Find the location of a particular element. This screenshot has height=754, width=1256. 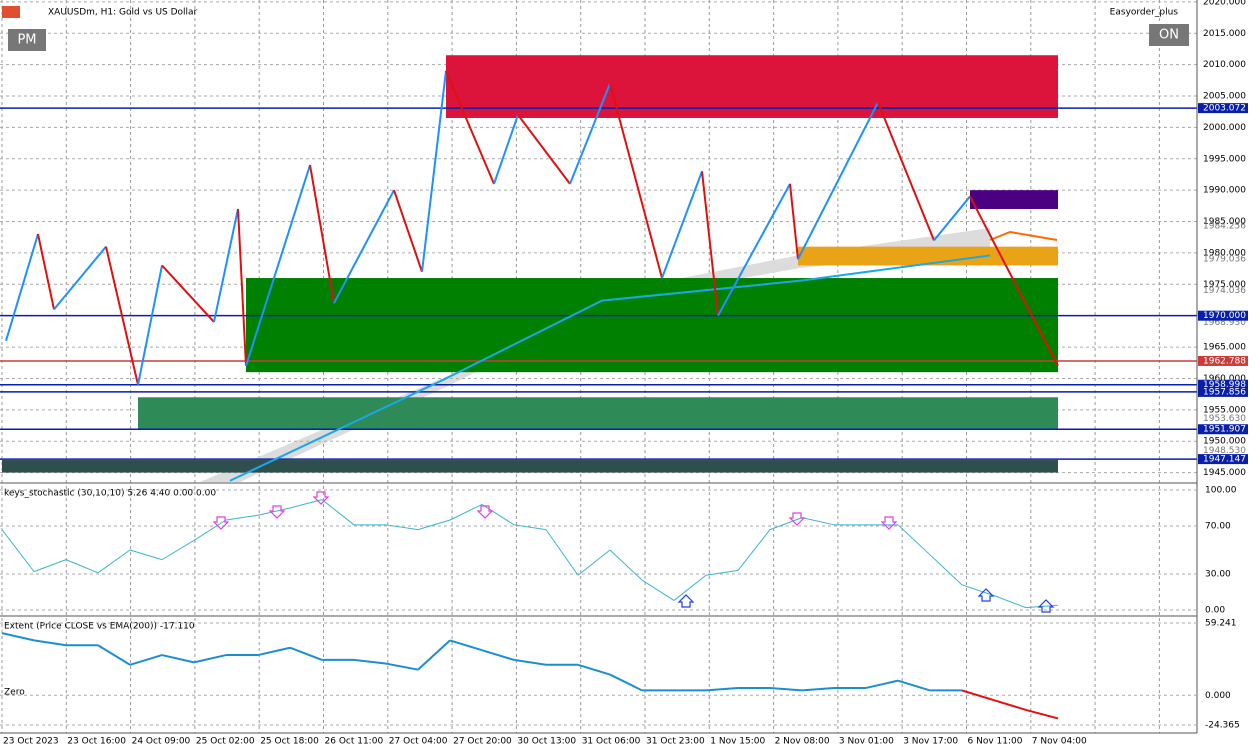

y-tick-label: 70.00 is located at coordinates (1218, 527).